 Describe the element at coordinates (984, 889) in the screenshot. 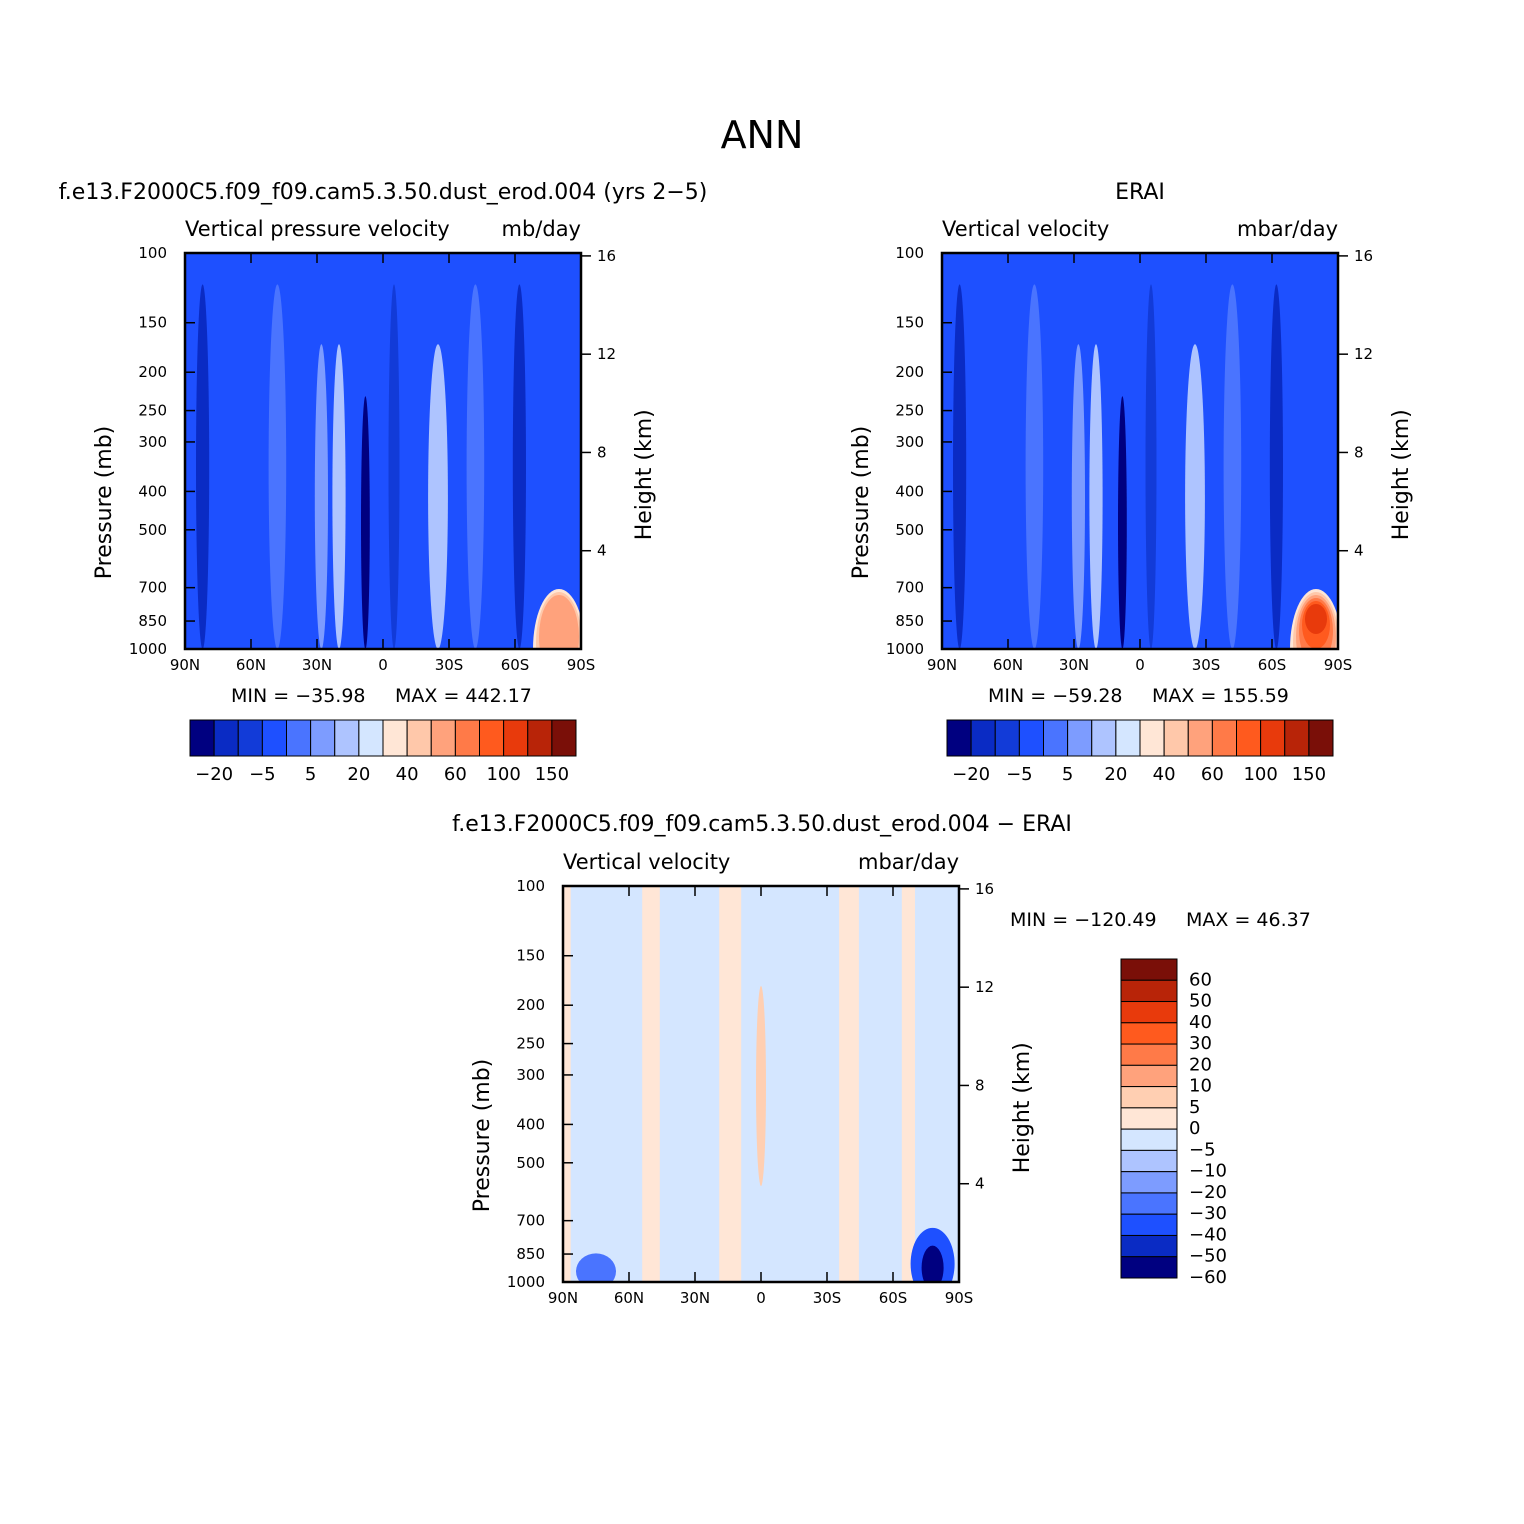

I see `y2-tick-label: 16` at that location.